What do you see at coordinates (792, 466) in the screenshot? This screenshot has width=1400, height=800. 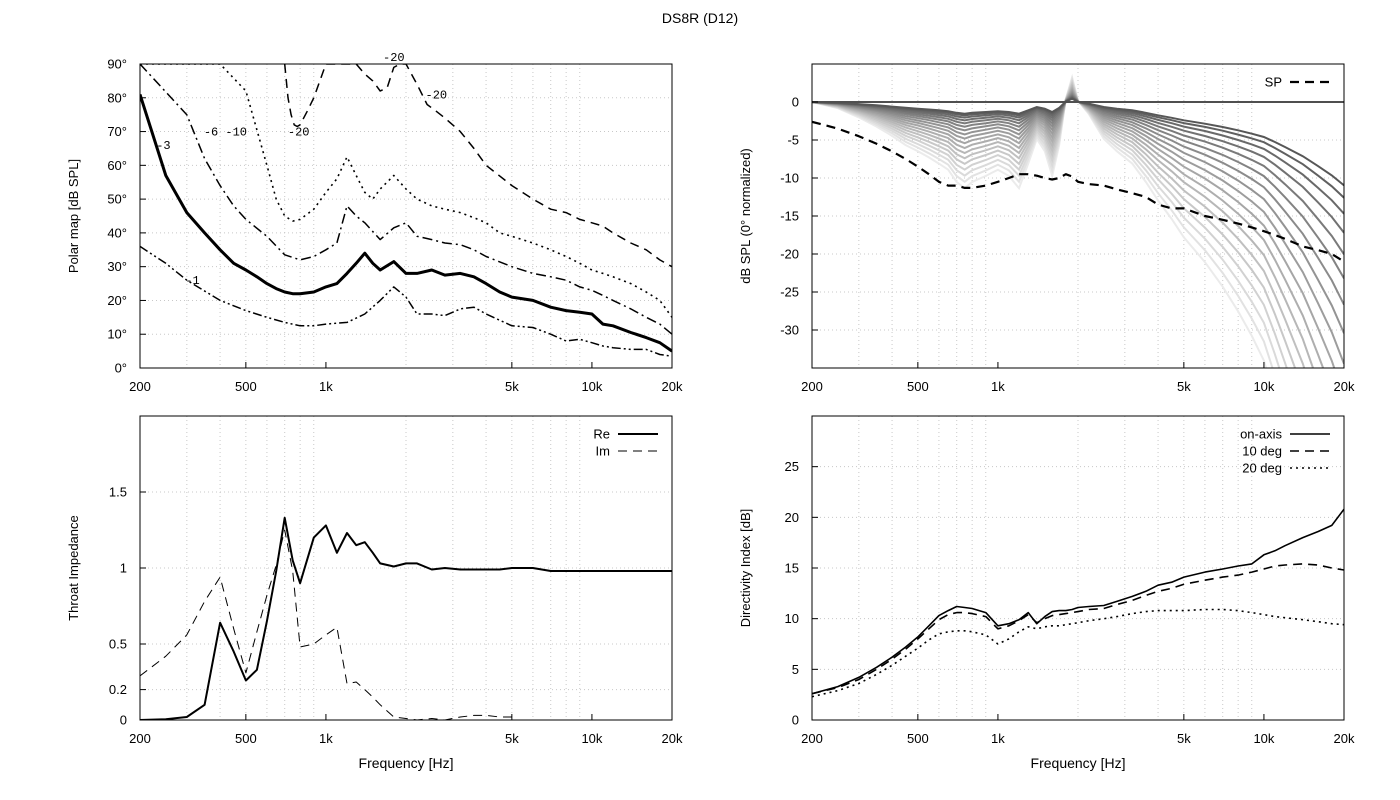 I see `y-tick-label: 25` at bounding box center [792, 466].